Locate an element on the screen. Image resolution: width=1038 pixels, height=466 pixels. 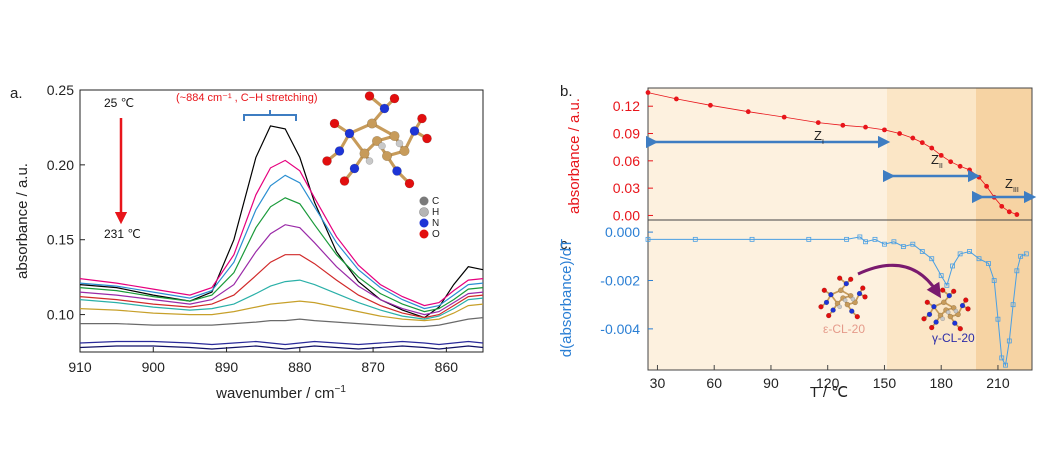
panel-c-x-axis-label: T / ℃ is located at coordinates (829, 392).